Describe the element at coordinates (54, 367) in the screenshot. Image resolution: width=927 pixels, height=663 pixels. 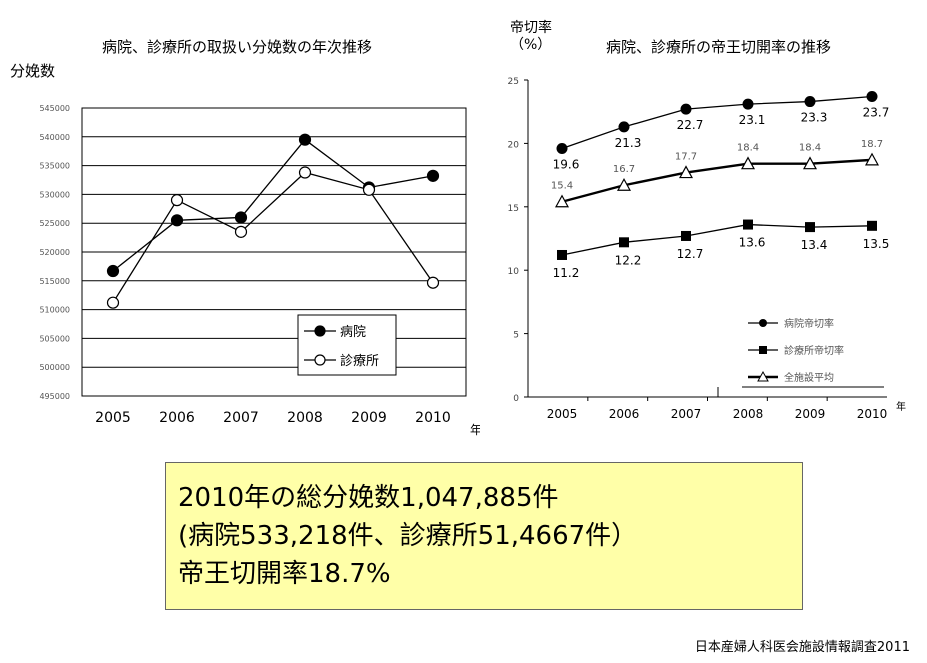
I see `y-tick-label: 500000` at that location.